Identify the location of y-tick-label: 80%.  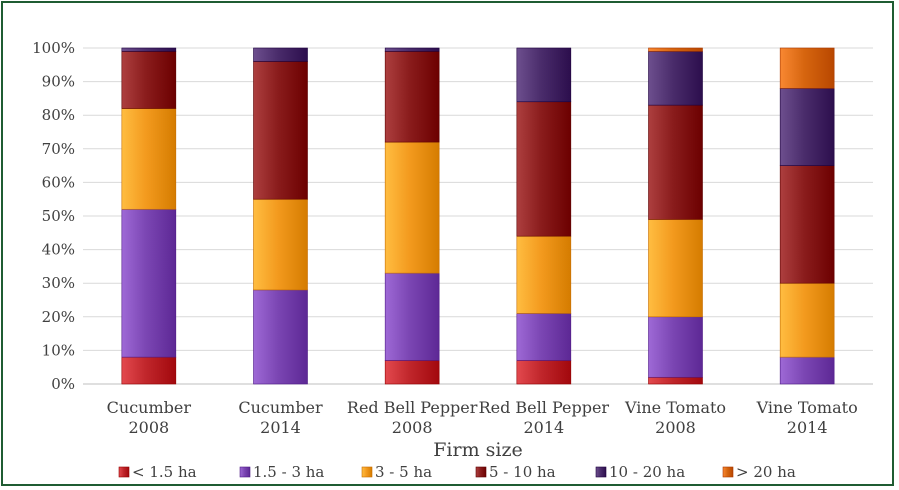
(58, 115).